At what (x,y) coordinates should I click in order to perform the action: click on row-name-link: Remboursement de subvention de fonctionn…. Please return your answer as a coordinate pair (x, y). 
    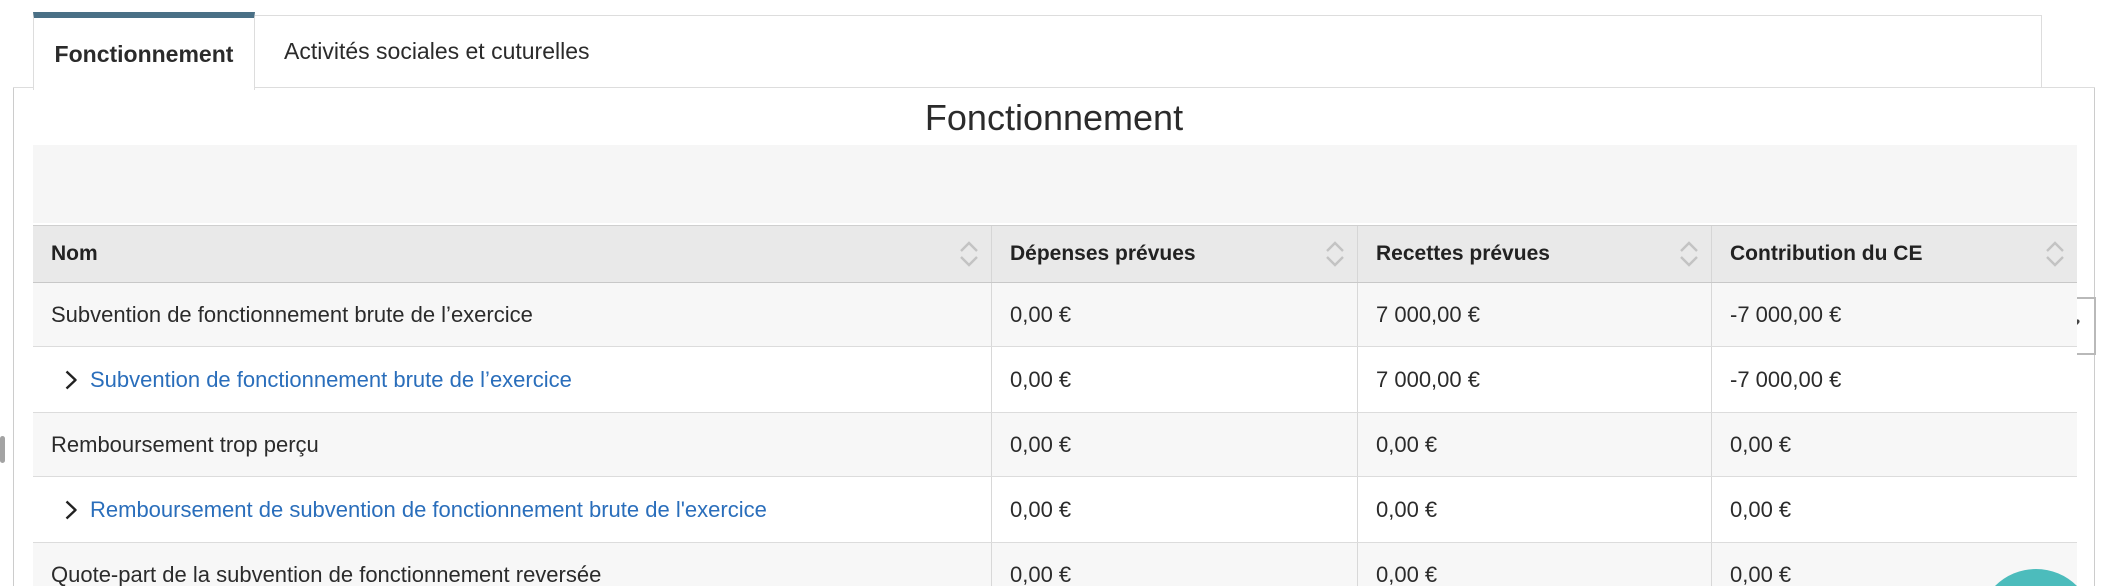
    Looking at the image, I should click on (428, 509).